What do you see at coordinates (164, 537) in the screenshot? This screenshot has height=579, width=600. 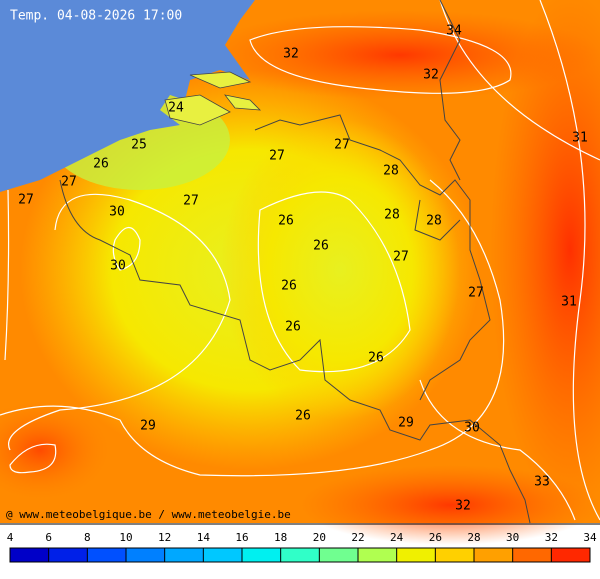 I see `colorbar-tick-label: 12` at bounding box center [164, 537].